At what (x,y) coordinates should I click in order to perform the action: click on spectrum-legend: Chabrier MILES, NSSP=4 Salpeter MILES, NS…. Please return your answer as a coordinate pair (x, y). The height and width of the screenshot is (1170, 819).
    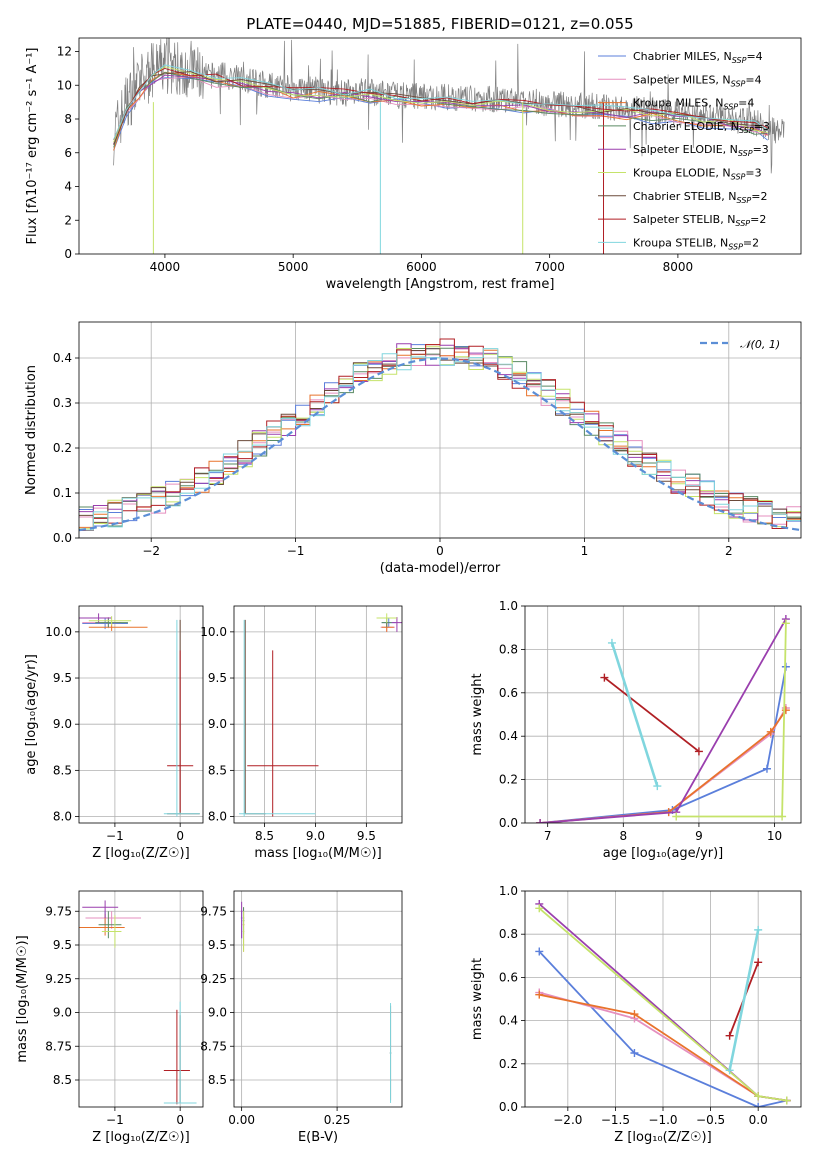
    Looking at the image, I should click on (684, 150).